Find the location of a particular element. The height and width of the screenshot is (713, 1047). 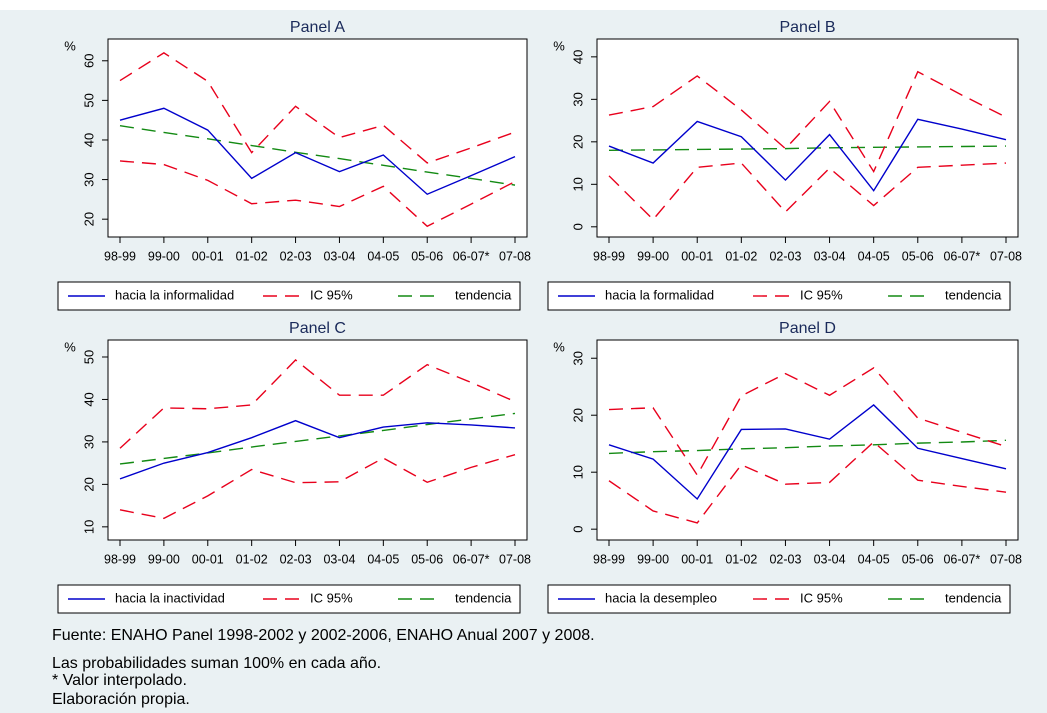

panel-title: Panel C is located at coordinates (317, 328).